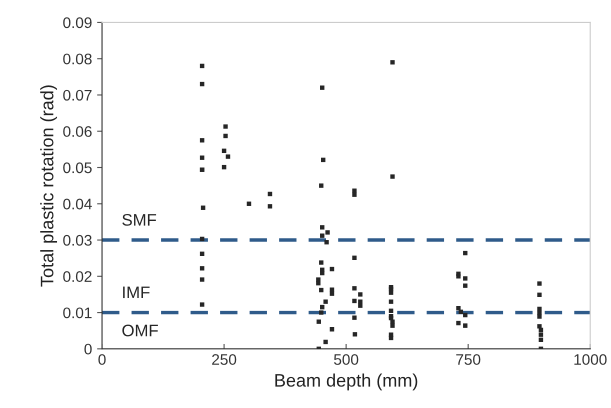 The width and height of the screenshot is (611, 408). I want to click on y-tick-label: 0.05, so click(77, 168).